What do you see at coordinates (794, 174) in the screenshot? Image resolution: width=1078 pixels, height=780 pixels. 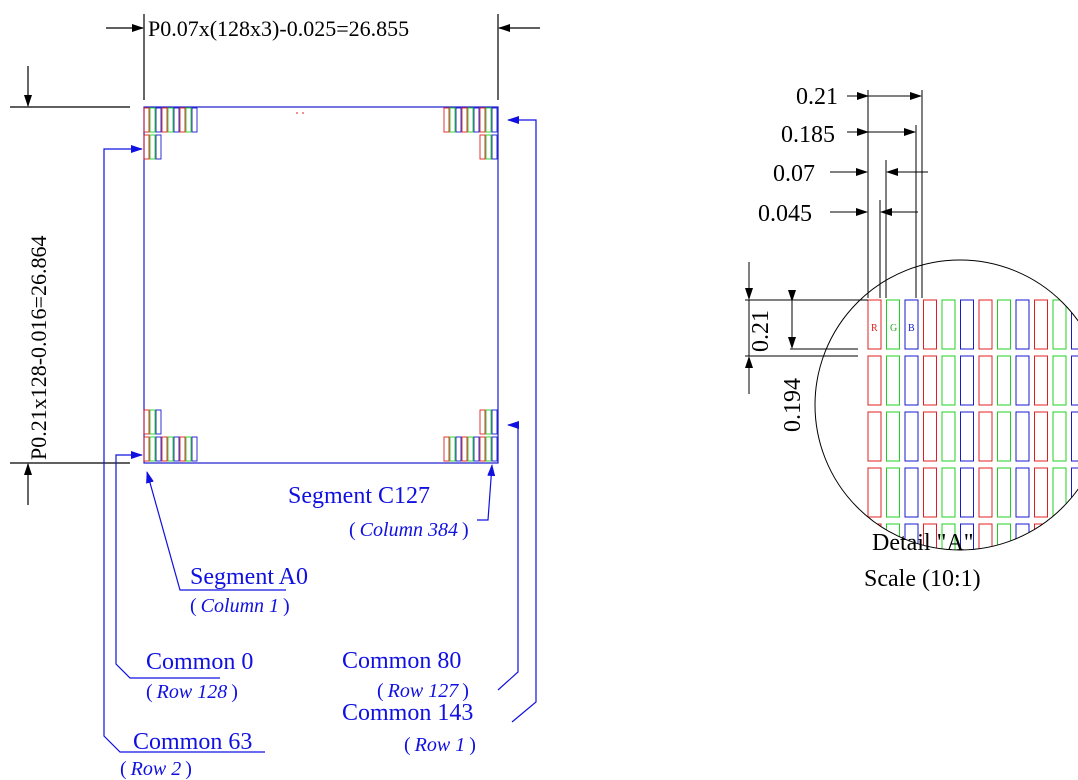 I see `dim-subpitch-x: 0.07` at bounding box center [794, 174].